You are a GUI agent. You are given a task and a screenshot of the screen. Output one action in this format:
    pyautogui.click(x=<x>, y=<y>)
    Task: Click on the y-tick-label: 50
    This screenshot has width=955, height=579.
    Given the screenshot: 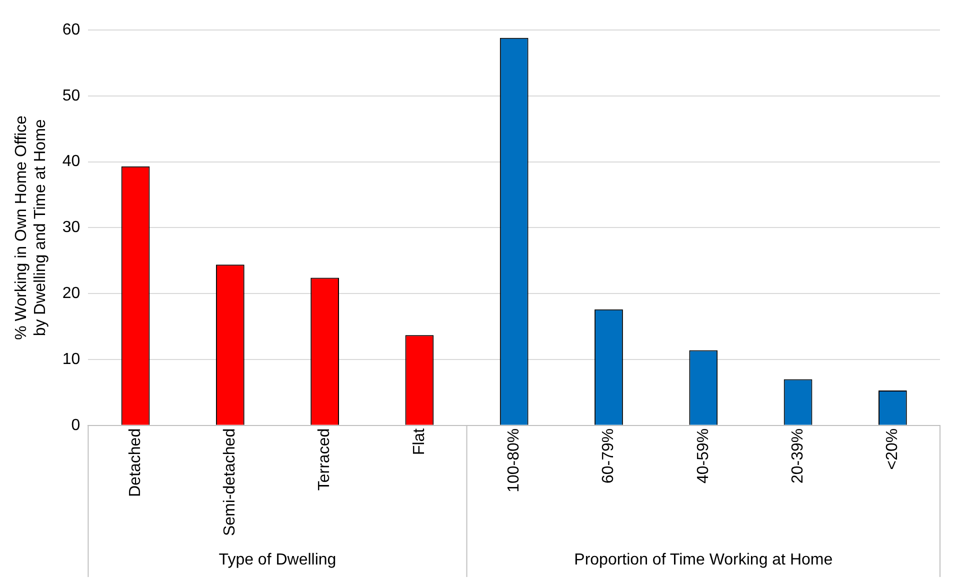 What is the action you would take?
    pyautogui.click(x=71, y=95)
    